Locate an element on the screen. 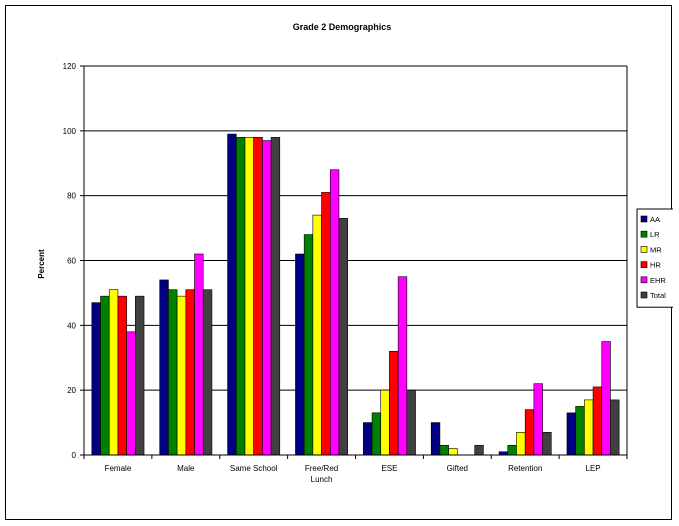 The image size is (679, 526). x-tick-label: Male is located at coordinates (186, 468).